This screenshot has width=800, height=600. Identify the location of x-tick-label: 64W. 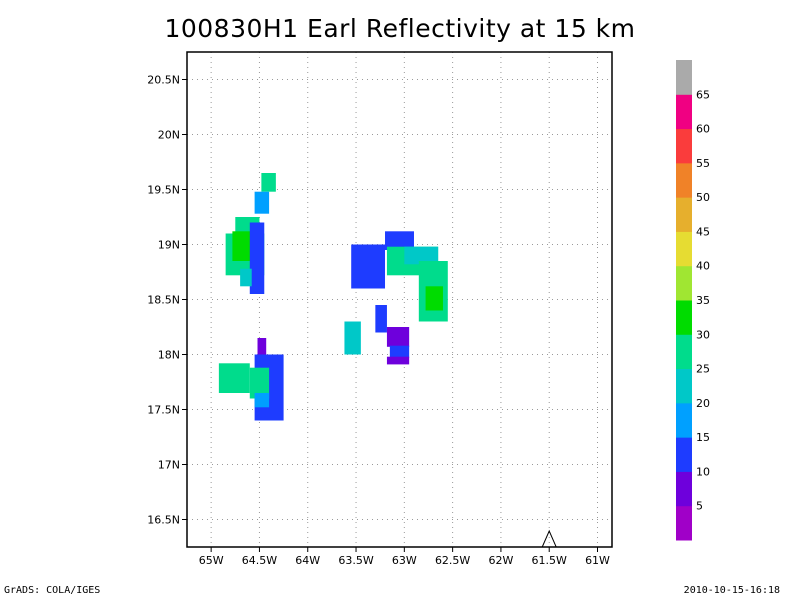
(307, 560).